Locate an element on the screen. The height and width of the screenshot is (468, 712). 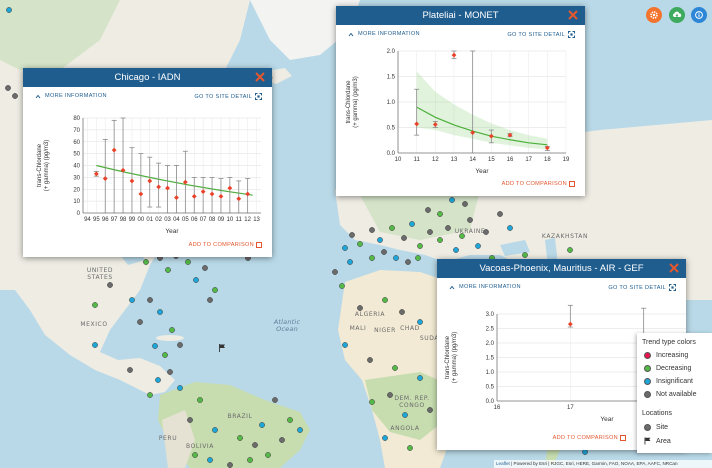
map-label-kazakhstan: KAZAKHSTAN is located at coordinates (565, 236).